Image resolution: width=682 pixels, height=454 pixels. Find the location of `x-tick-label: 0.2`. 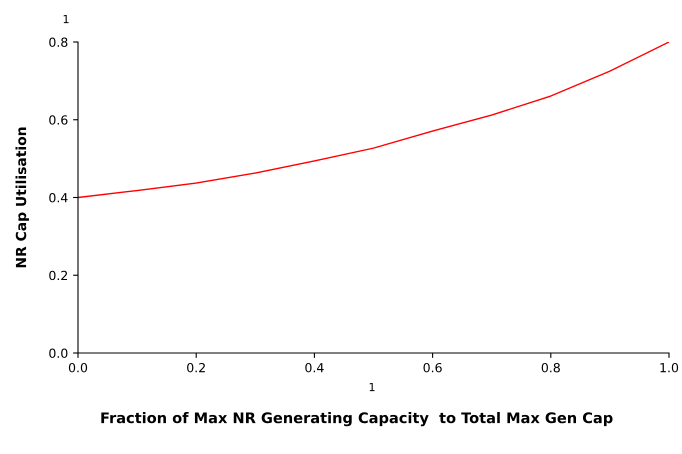

x-tick-label: 0.2 is located at coordinates (196, 367).